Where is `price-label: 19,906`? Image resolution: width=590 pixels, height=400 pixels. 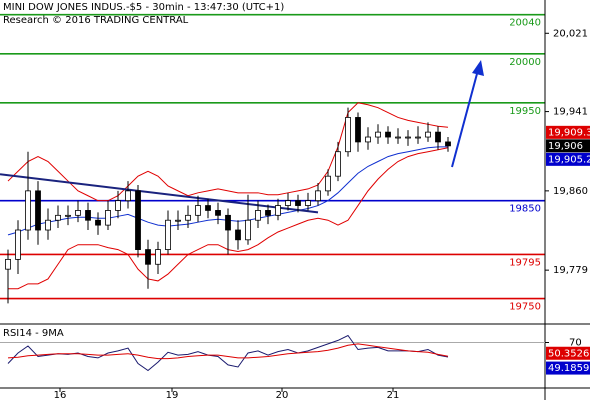 price-label: 19,906 is located at coordinates (565, 146).